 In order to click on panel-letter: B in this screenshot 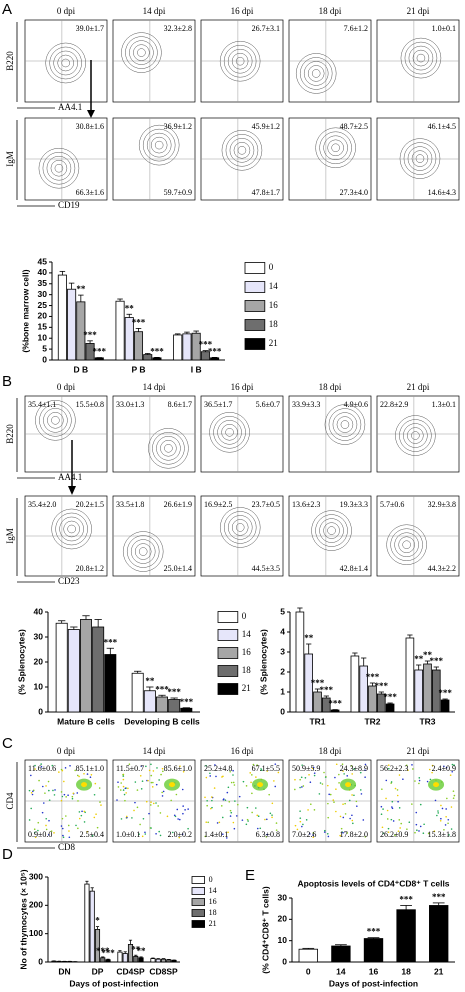, I will do `click(7, 381)`.